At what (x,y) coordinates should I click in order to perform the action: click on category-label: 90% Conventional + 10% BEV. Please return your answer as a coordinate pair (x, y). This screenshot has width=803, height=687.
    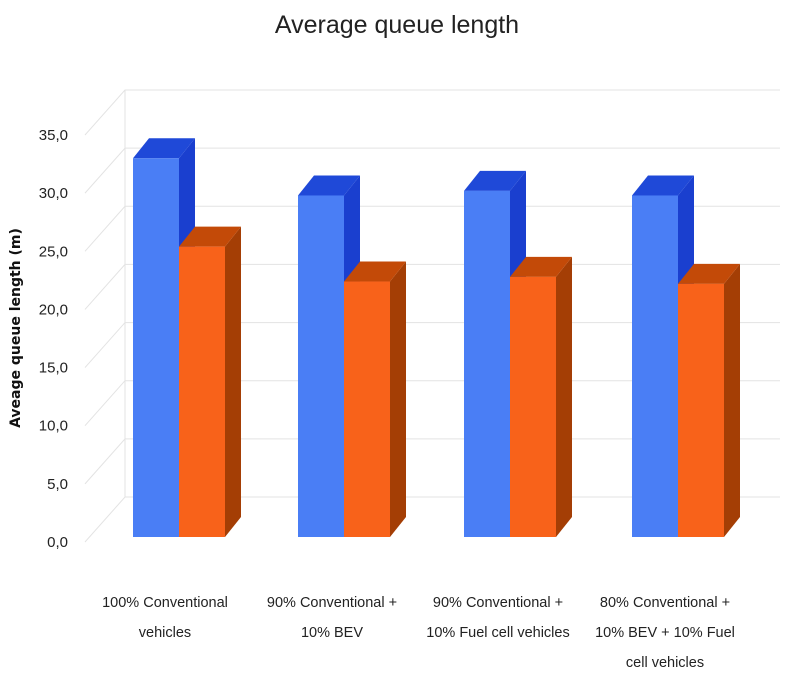
    Looking at the image, I should click on (332, 618).